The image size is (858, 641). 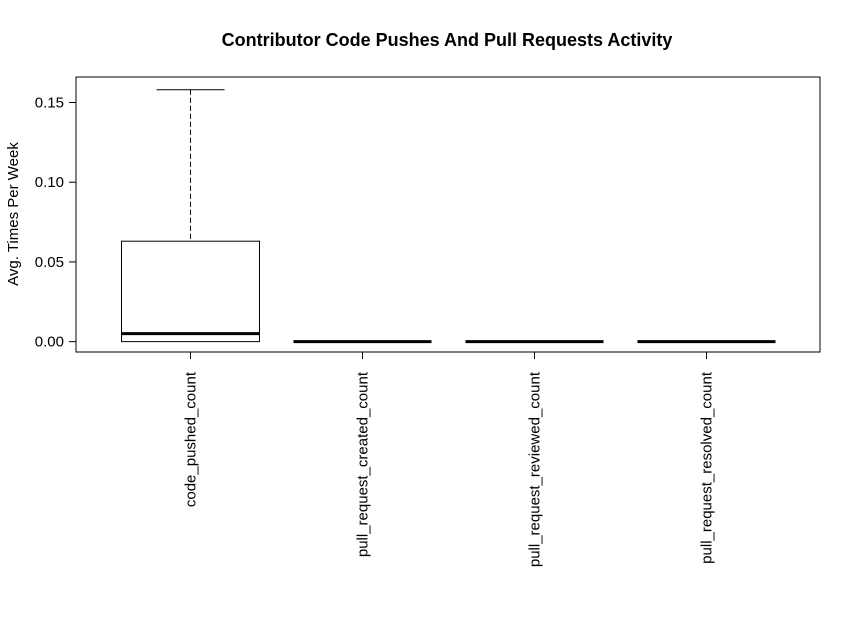 I want to click on y-axis-label: Avg. Times Per Week, so click(x=13, y=214).